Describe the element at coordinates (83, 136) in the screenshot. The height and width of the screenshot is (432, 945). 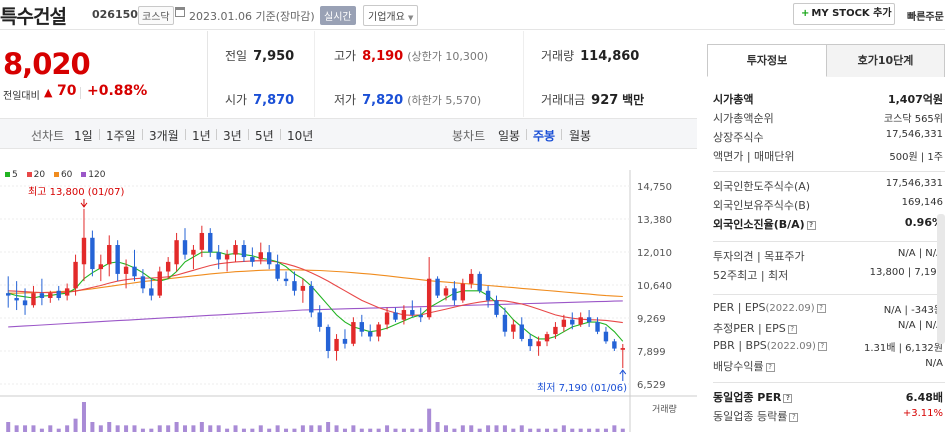
I see `period-1d: 1일` at that location.